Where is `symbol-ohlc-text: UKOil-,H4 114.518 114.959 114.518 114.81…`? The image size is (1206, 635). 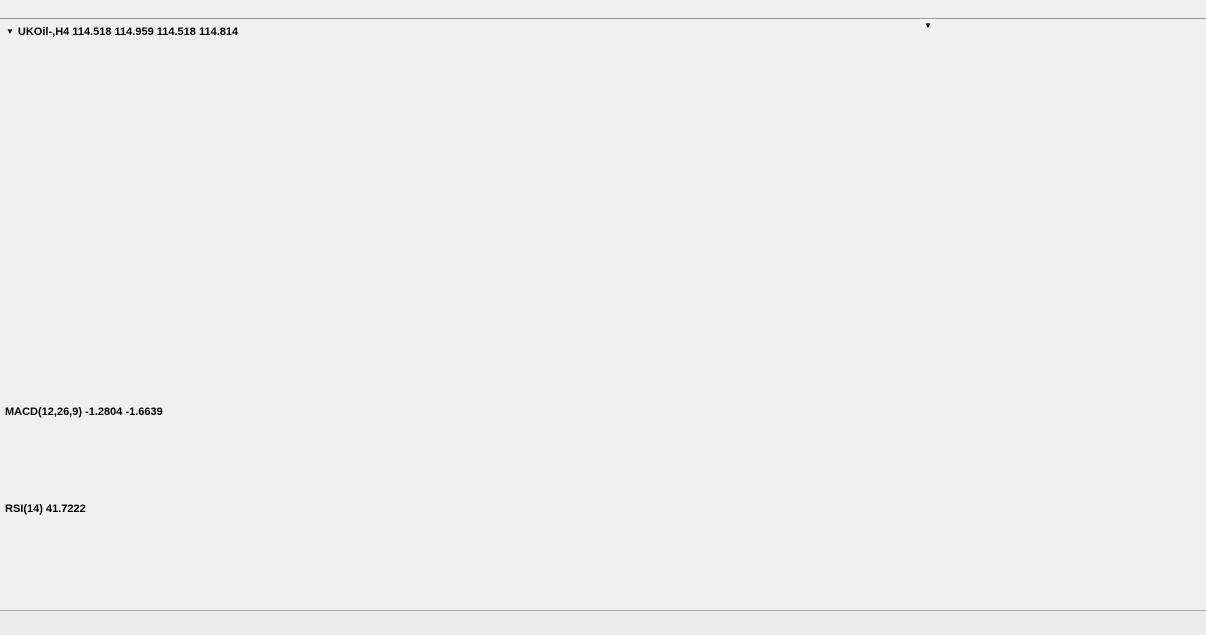 symbol-ohlc-text: UKOil-,H4 114.518 114.959 114.518 114.81… is located at coordinates (128, 32).